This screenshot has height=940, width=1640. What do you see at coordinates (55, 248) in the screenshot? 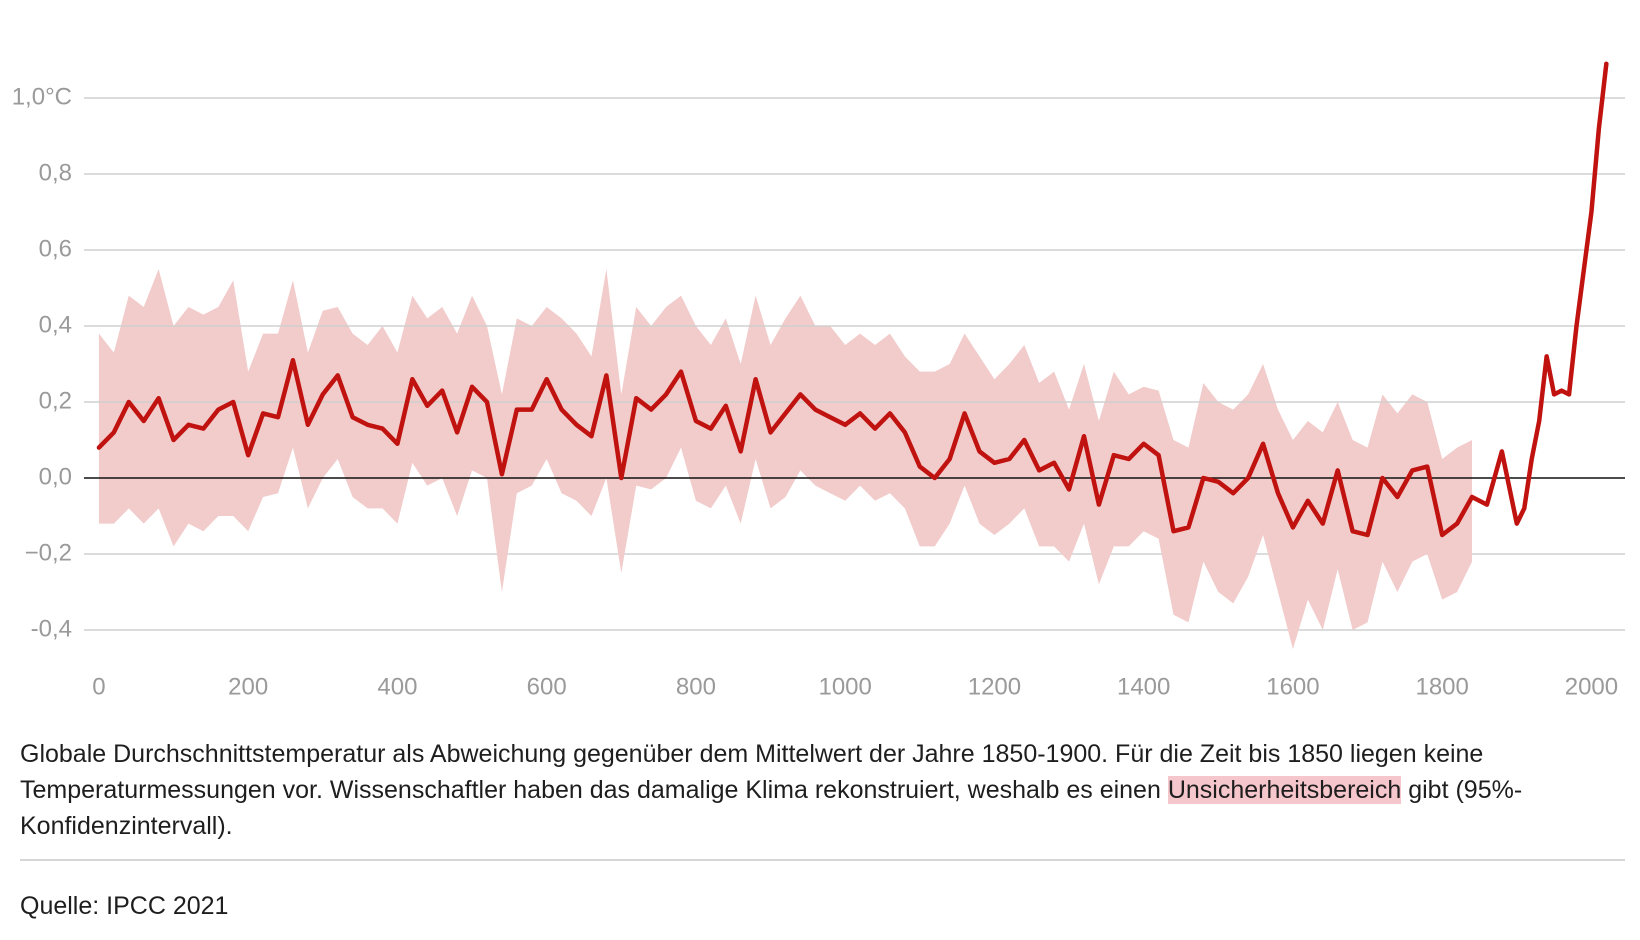
I see `y-tick-label: 0,6` at bounding box center [55, 248].